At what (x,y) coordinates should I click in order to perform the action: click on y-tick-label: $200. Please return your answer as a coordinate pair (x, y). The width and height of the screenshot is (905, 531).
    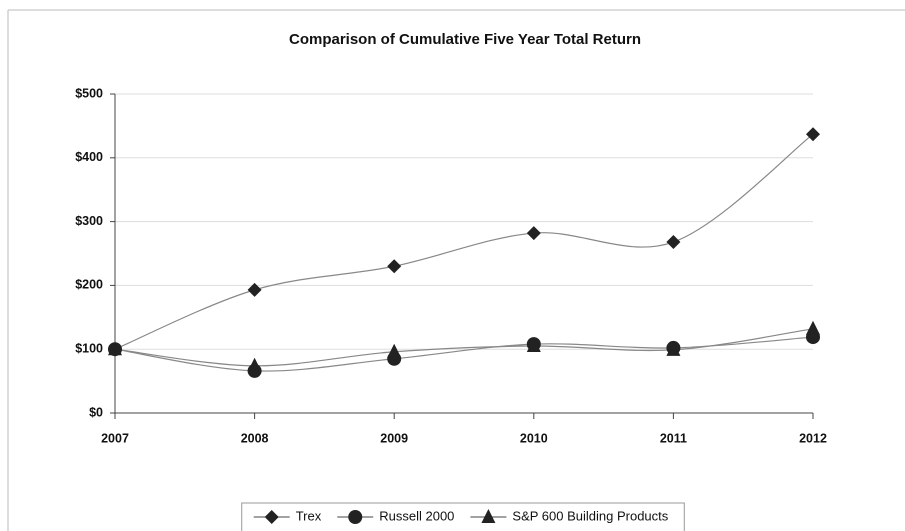
    Looking at the image, I should click on (89, 285).